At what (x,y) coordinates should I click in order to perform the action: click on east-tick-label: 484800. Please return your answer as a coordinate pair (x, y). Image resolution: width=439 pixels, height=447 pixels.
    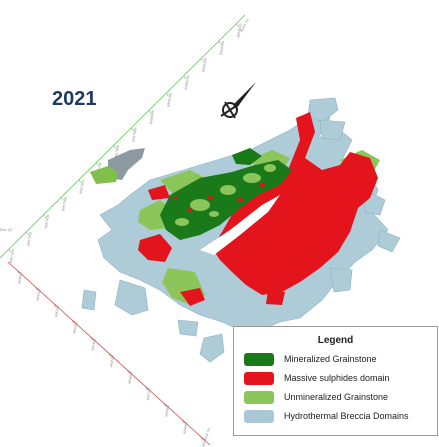
    Looking at the image, I should click on (167, 411).